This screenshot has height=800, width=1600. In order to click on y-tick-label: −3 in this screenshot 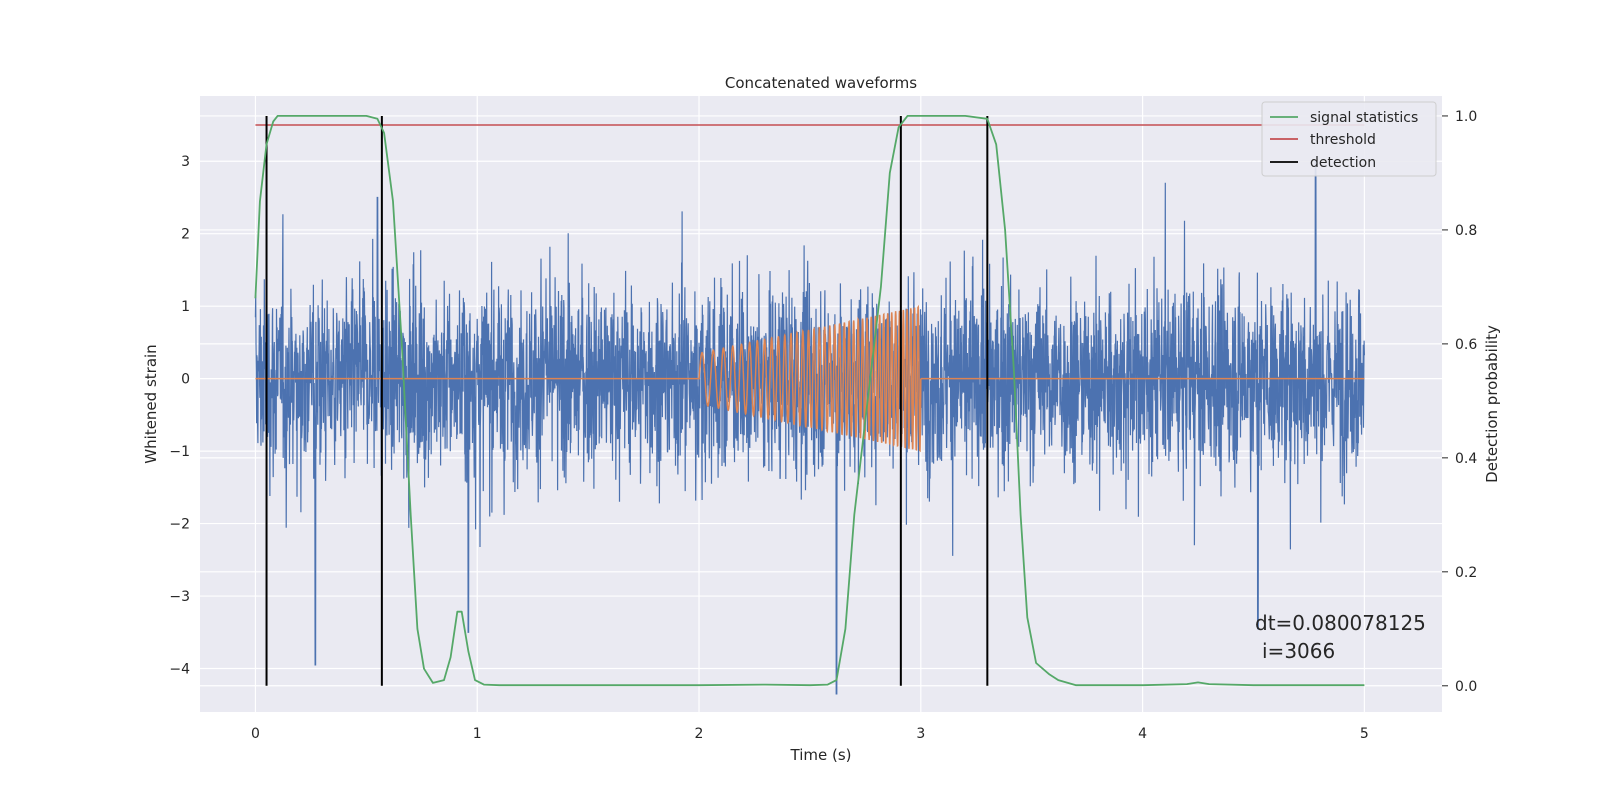, I will do `click(179, 597)`.